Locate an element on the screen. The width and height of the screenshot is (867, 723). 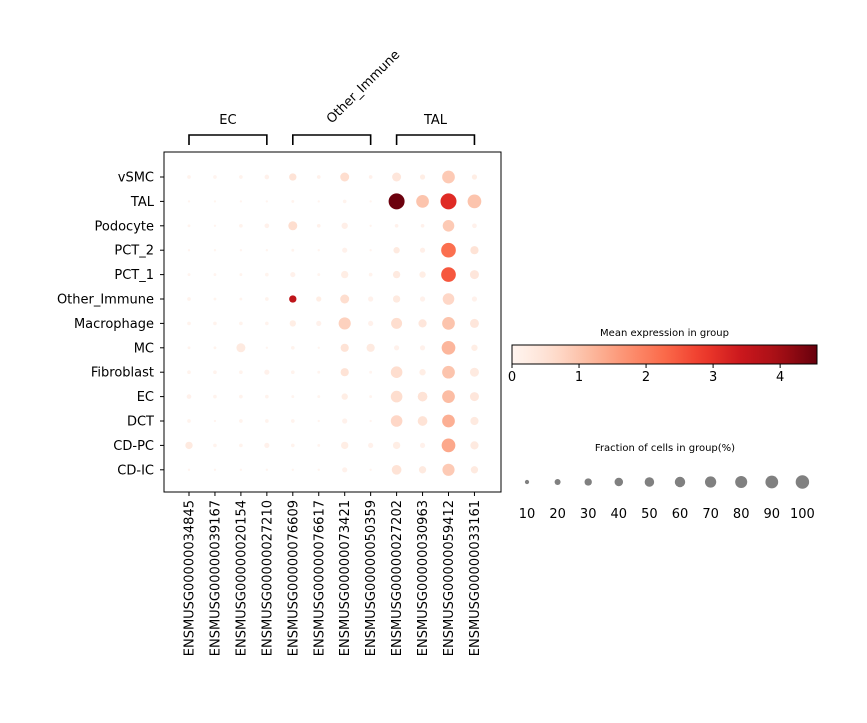
size-legend-label: 30 is located at coordinates (588, 514).